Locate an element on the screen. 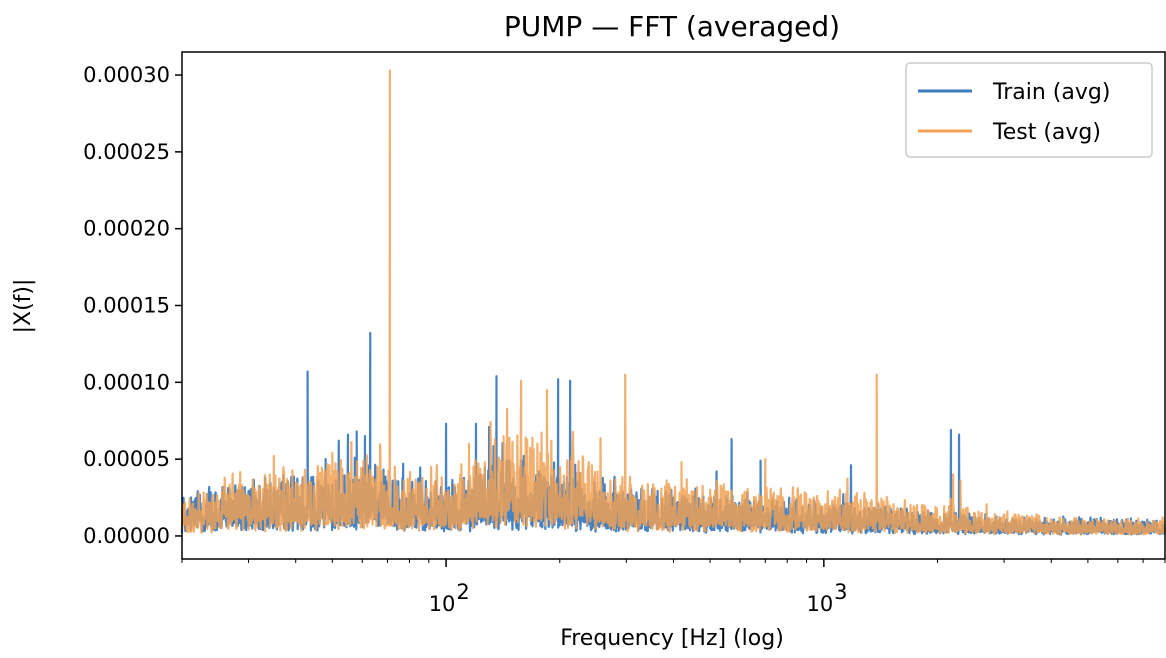 Image resolution: width=1166 pixels, height=658 pixels. y-axis-label: |X(f)| is located at coordinates (23, 306).